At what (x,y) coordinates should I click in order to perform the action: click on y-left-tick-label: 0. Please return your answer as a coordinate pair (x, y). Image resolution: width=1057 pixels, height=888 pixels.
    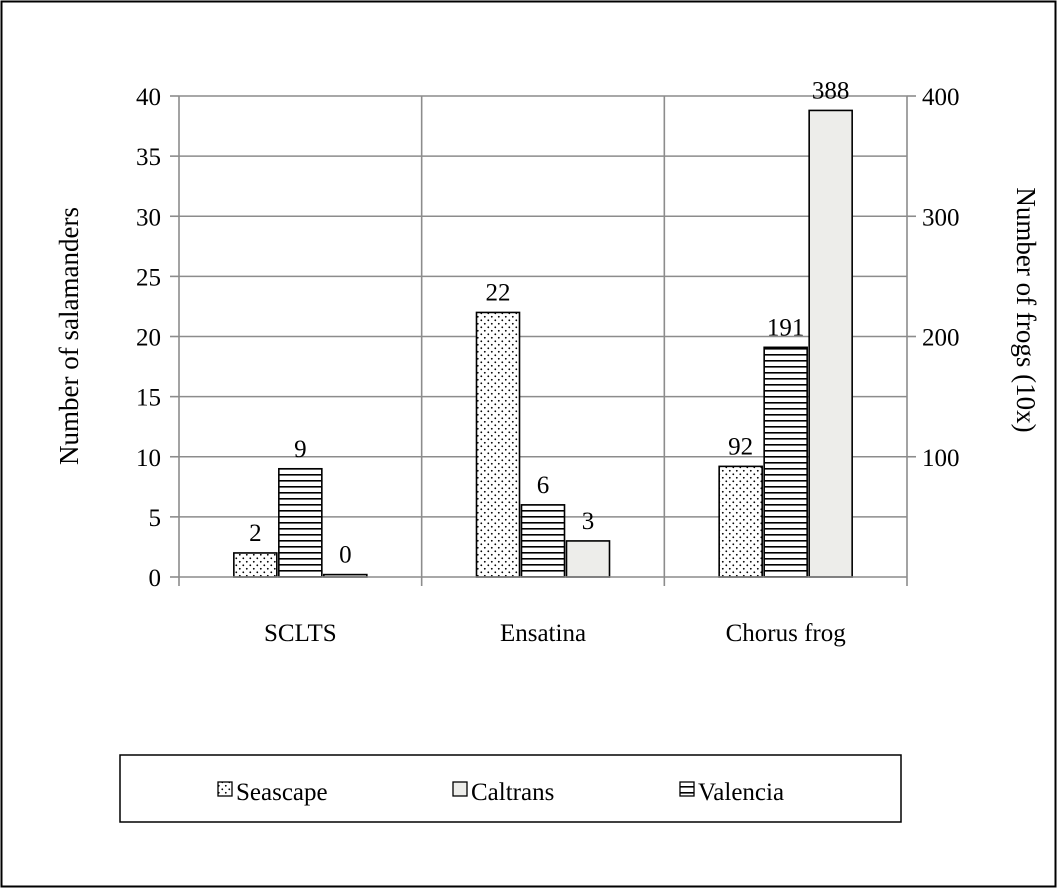
    Looking at the image, I should click on (155, 578).